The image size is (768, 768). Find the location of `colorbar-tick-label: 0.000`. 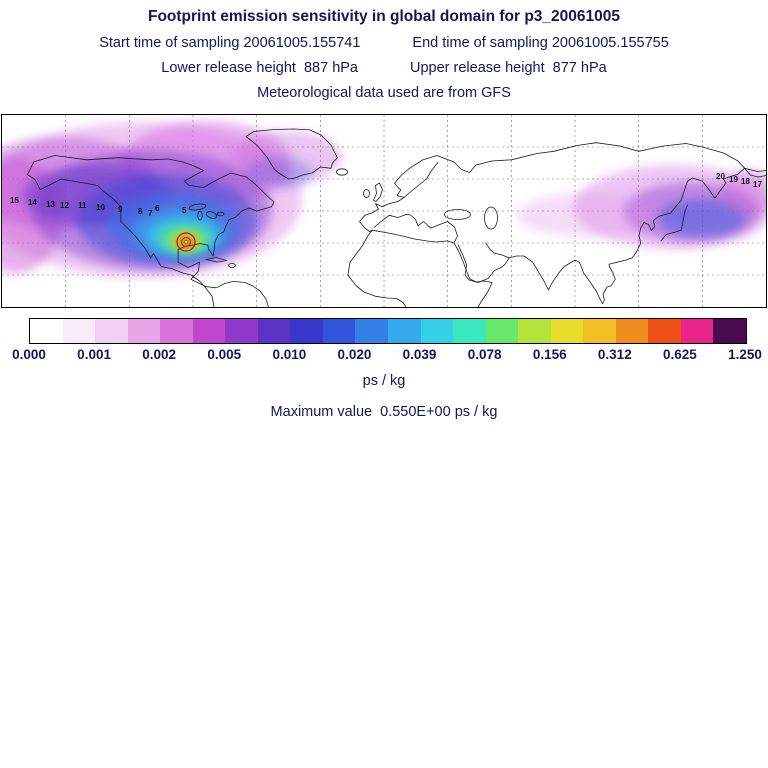

colorbar-tick-label: 0.000 is located at coordinates (29, 354).